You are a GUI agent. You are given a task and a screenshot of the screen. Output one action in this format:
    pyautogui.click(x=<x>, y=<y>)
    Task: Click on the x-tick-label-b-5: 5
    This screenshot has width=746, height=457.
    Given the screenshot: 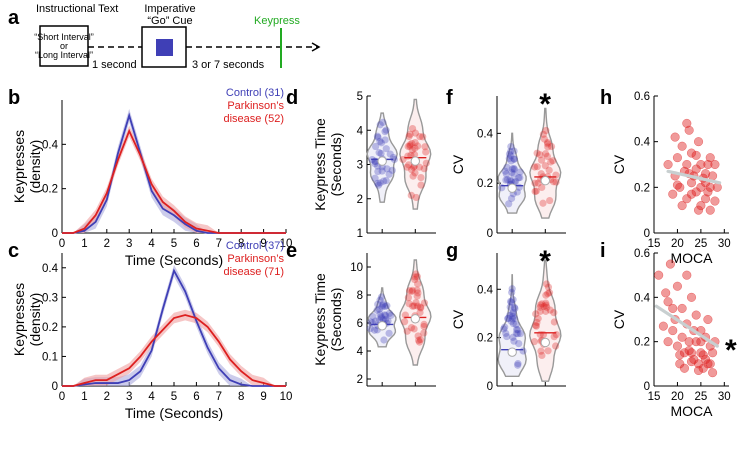 What is the action you would take?
    pyautogui.click(x=174, y=244)
    